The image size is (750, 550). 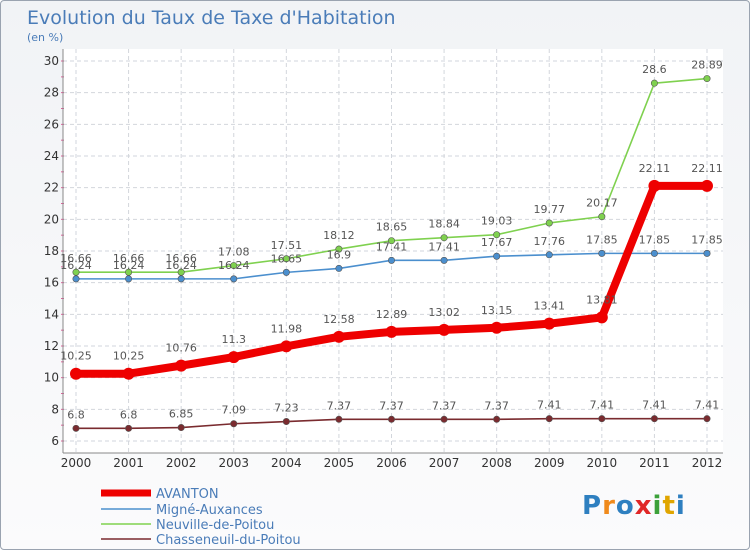 What do you see at coordinates (234, 252) in the screenshot?
I see `data-label: 17.08` at bounding box center [234, 252].